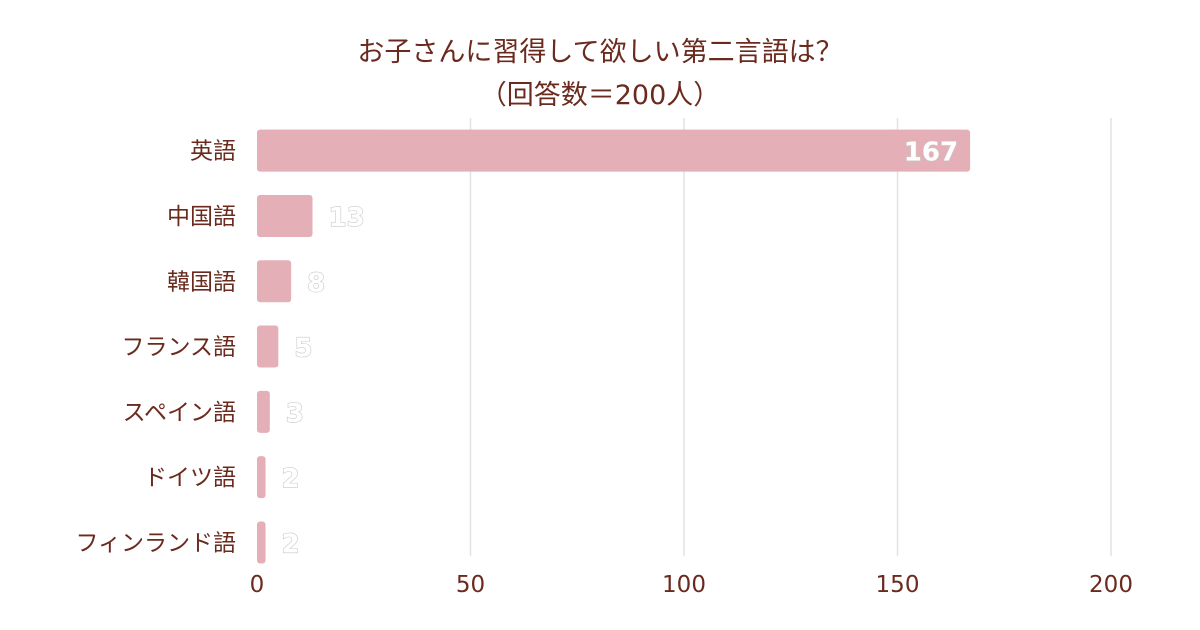 This screenshot has height=630, width=1200. I want to click on data-label: 167, so click(931, 153).